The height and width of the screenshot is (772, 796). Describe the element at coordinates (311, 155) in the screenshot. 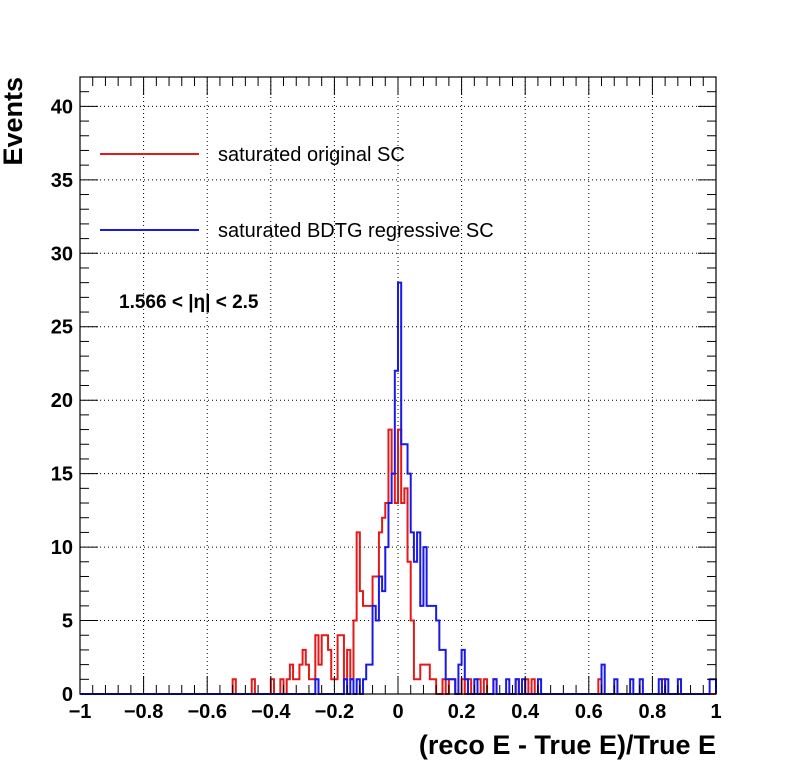

I see `legend-label-original: saturated original SC` at that location.